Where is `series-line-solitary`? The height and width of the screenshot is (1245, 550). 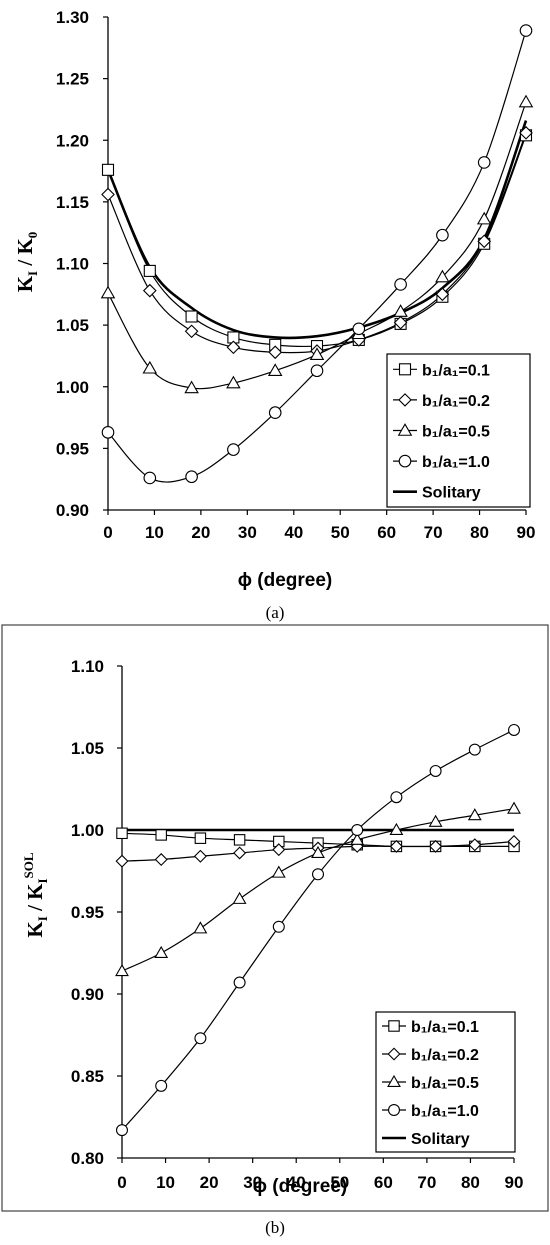
series-line-solitary is located at coordinates (317, 230).